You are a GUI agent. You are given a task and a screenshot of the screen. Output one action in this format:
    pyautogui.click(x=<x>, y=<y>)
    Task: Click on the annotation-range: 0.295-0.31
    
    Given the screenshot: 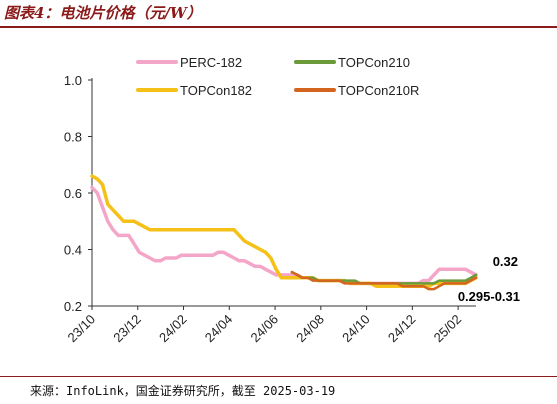 What is the action you would take?
    pyautogui.click(x=489, y=296)
    